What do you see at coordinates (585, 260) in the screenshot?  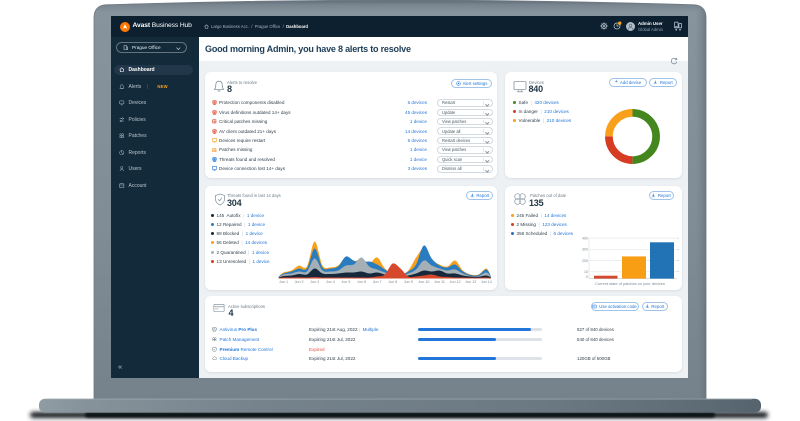 I see `svg-text: 200` at bounding box center [585, 260].